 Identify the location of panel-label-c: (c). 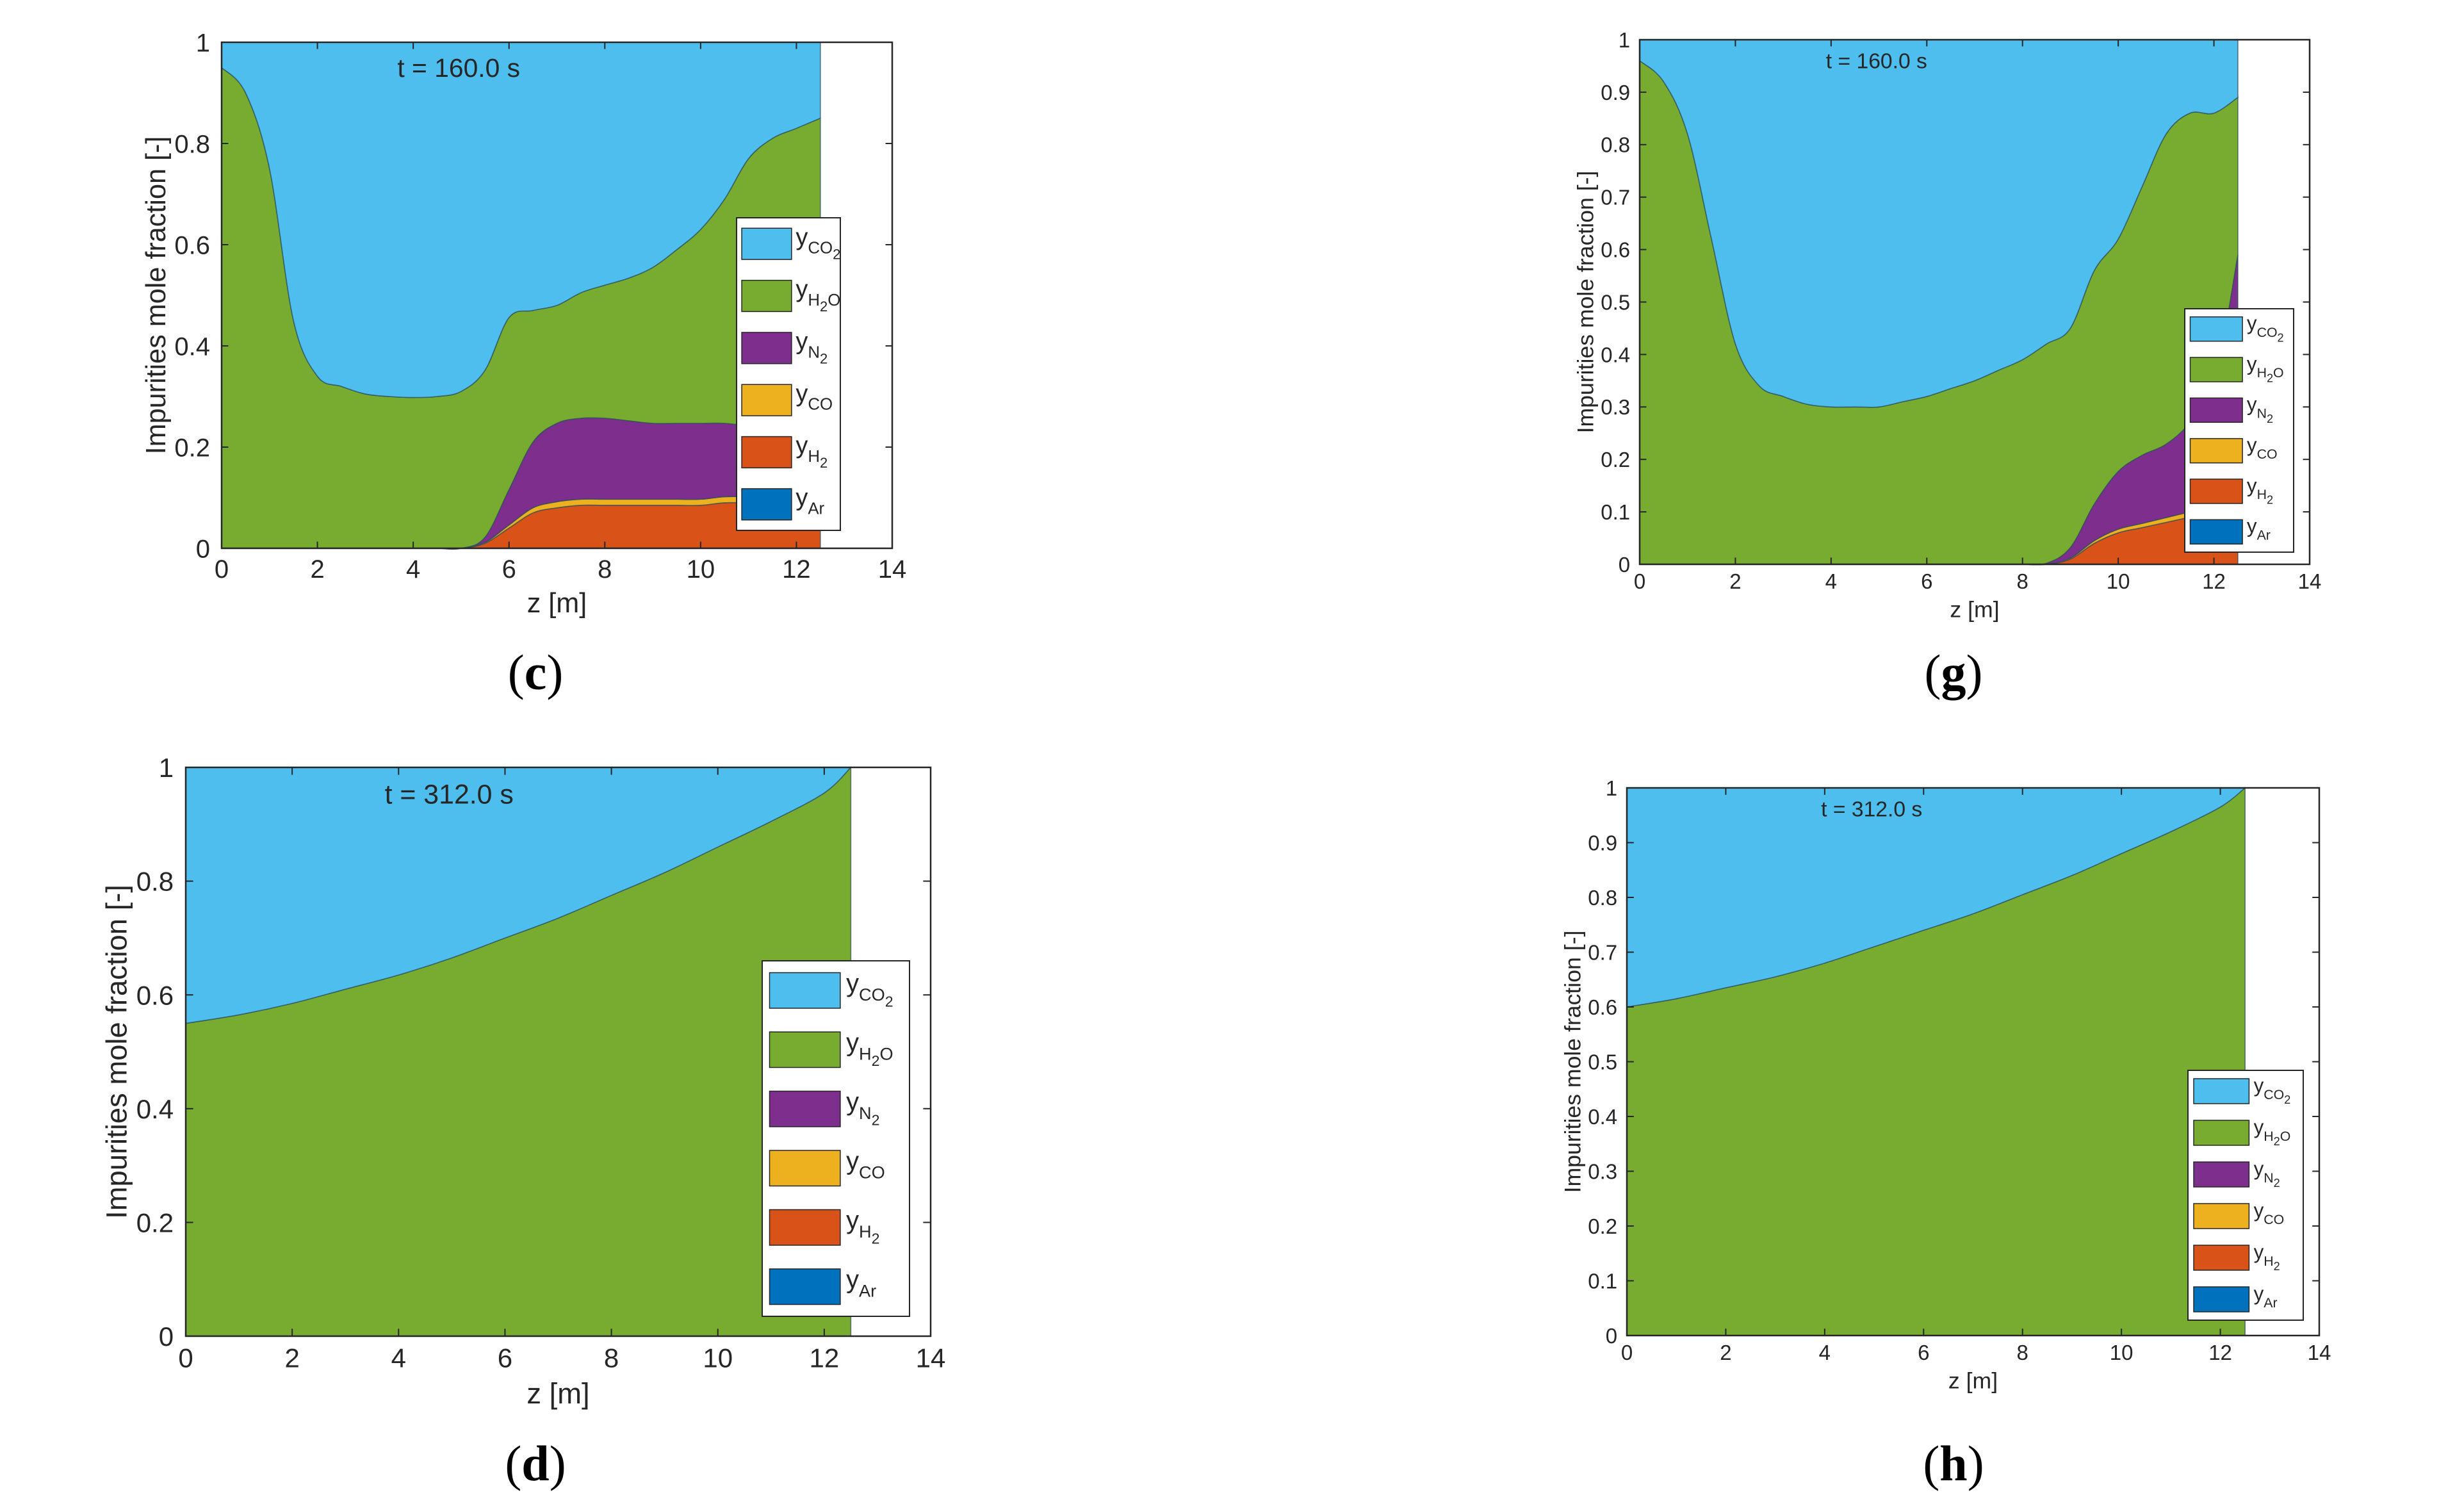
(535, 672).